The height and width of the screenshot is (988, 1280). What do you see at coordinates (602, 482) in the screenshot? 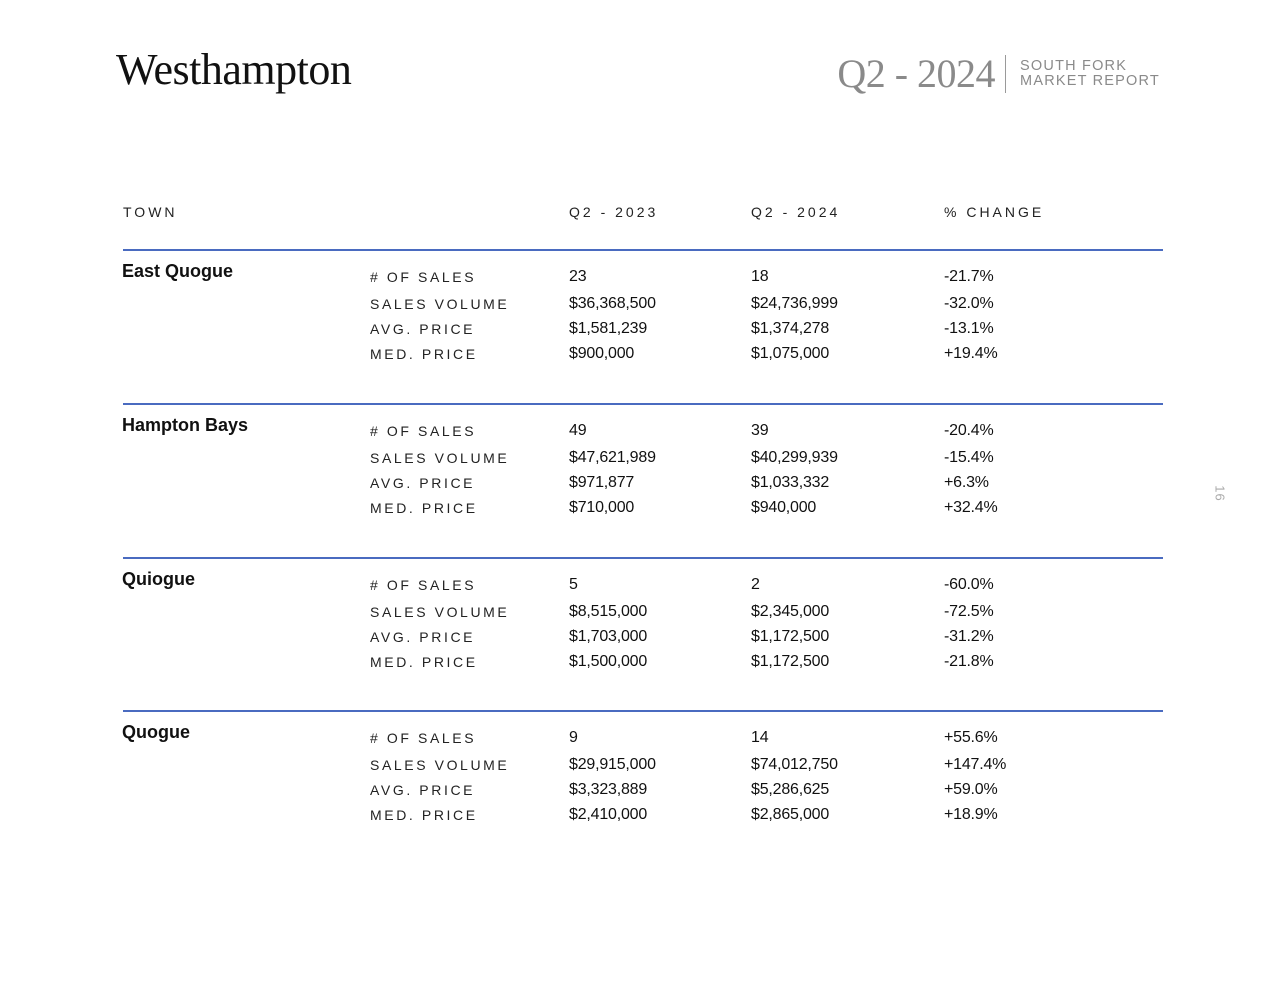
I see `value-q2-2023: $971,877` at bounding box center [602, 482].